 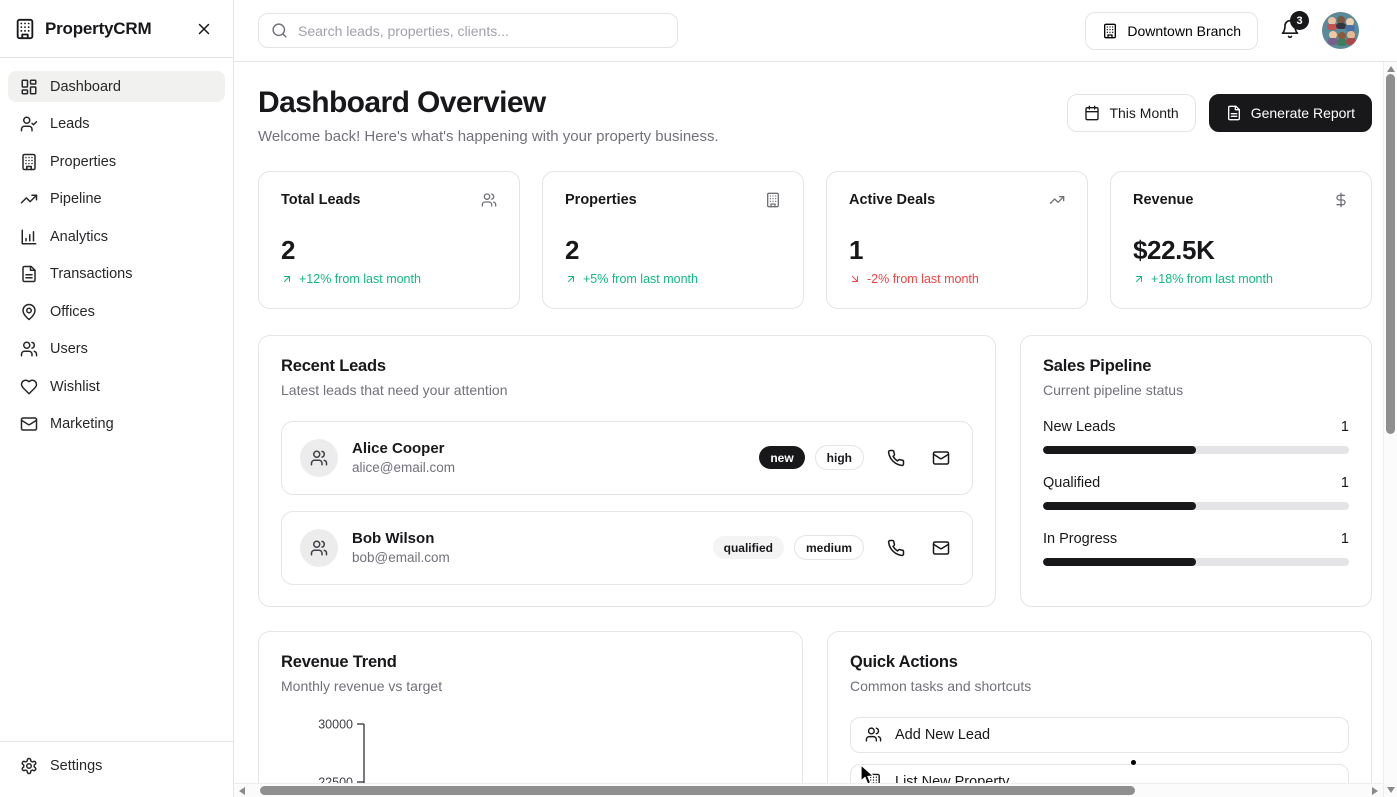 I want to click on branch-selector-button: Downtown Branch, so click(x=1171, y=30).